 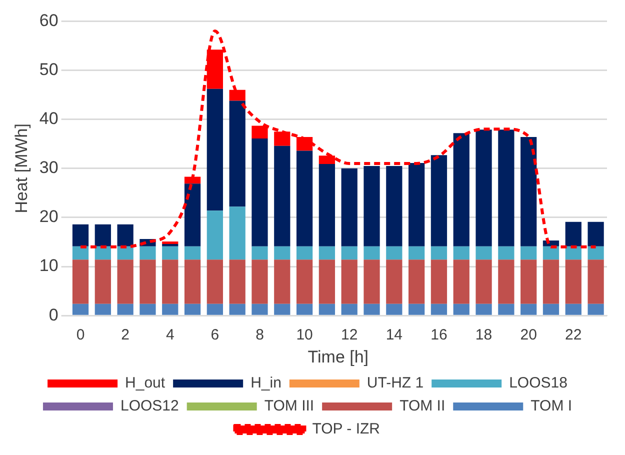 I want to click on y-tick-label: 60, so click(x=48, y=20).